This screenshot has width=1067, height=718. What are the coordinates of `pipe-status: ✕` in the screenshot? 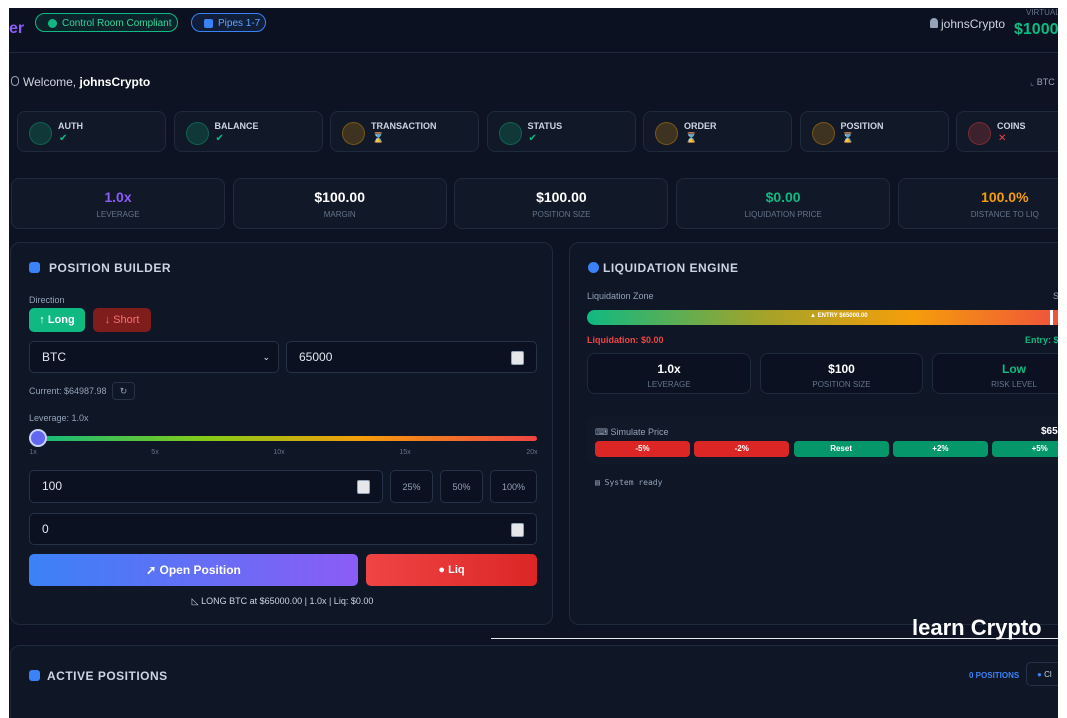 It's located at (1002, 138).